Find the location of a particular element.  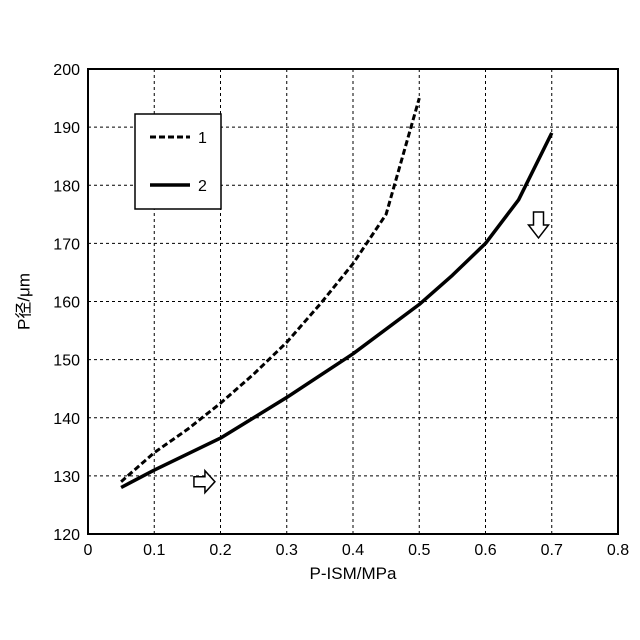

x-tick-label: 0.1 is located at coordinates (154, 550).